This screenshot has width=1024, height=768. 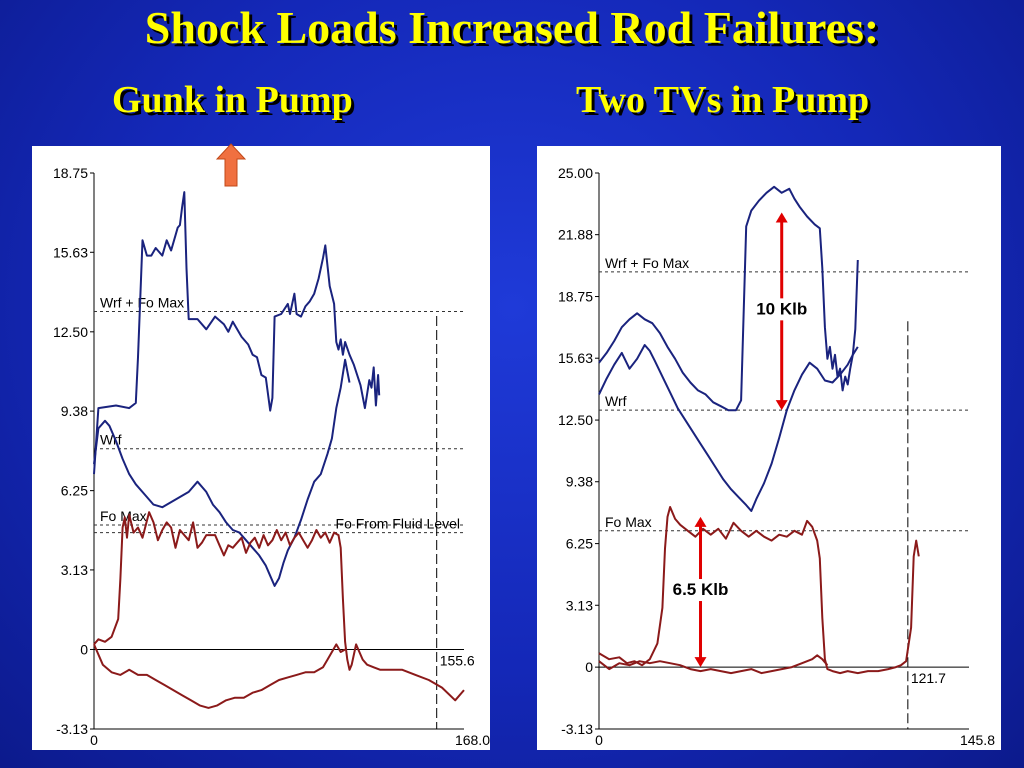 What do you see at coordinates (232, 100) in the screenshot?
I see `subtitle-gunk-in-pump: Gunk in Pump` at bounding box center [232, 100].